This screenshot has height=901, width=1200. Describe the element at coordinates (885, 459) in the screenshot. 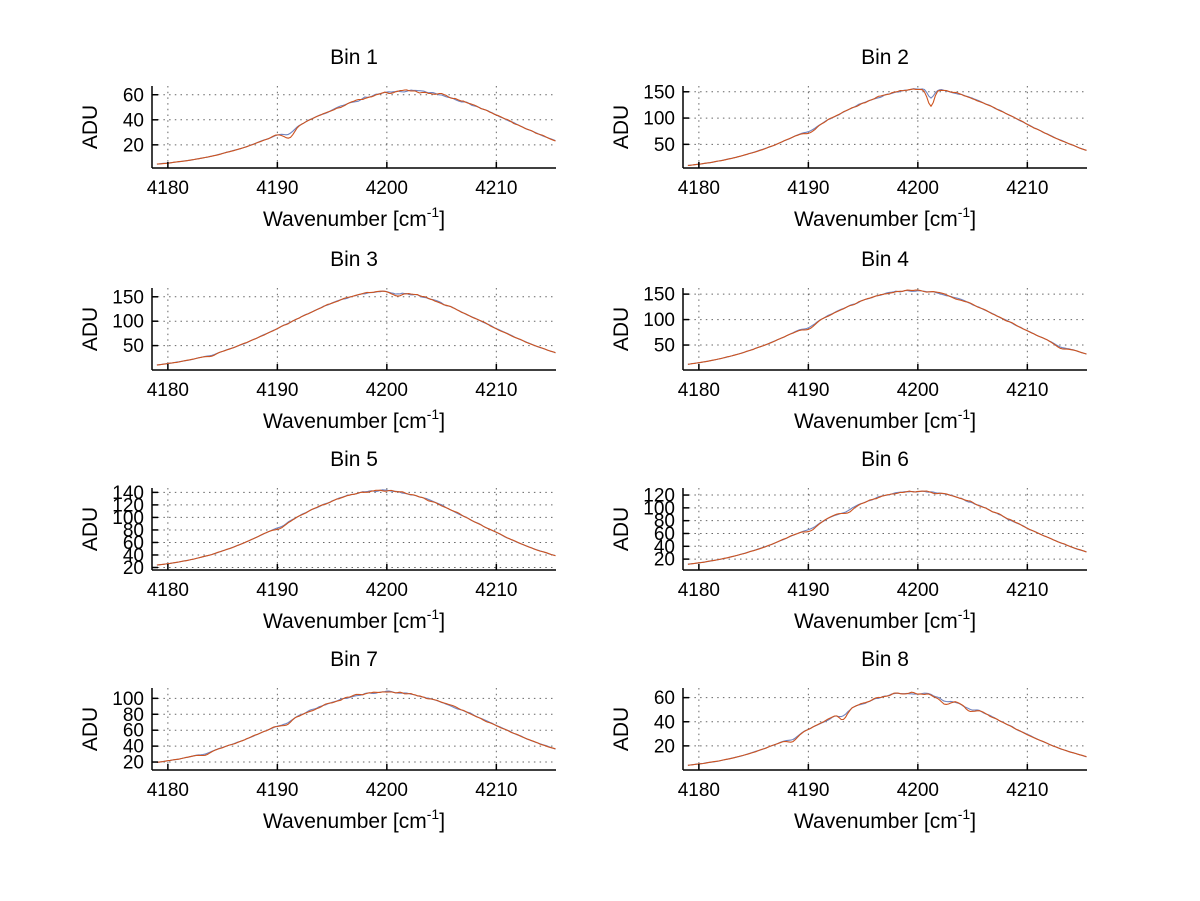

I see `plot-title: Bin 6` at that location.